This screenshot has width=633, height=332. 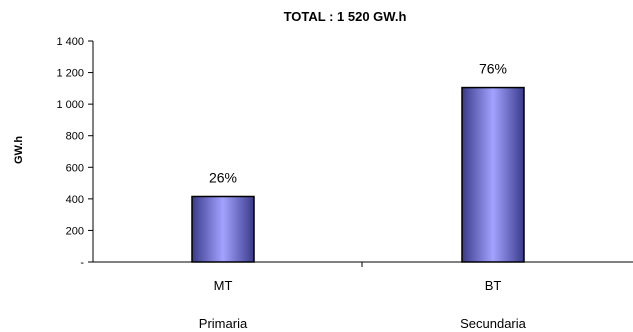 What do you see at coordinates (70, 42) in the screenshot?
I see `y-tick-label: 1 400` at bounding box center [70, 42].